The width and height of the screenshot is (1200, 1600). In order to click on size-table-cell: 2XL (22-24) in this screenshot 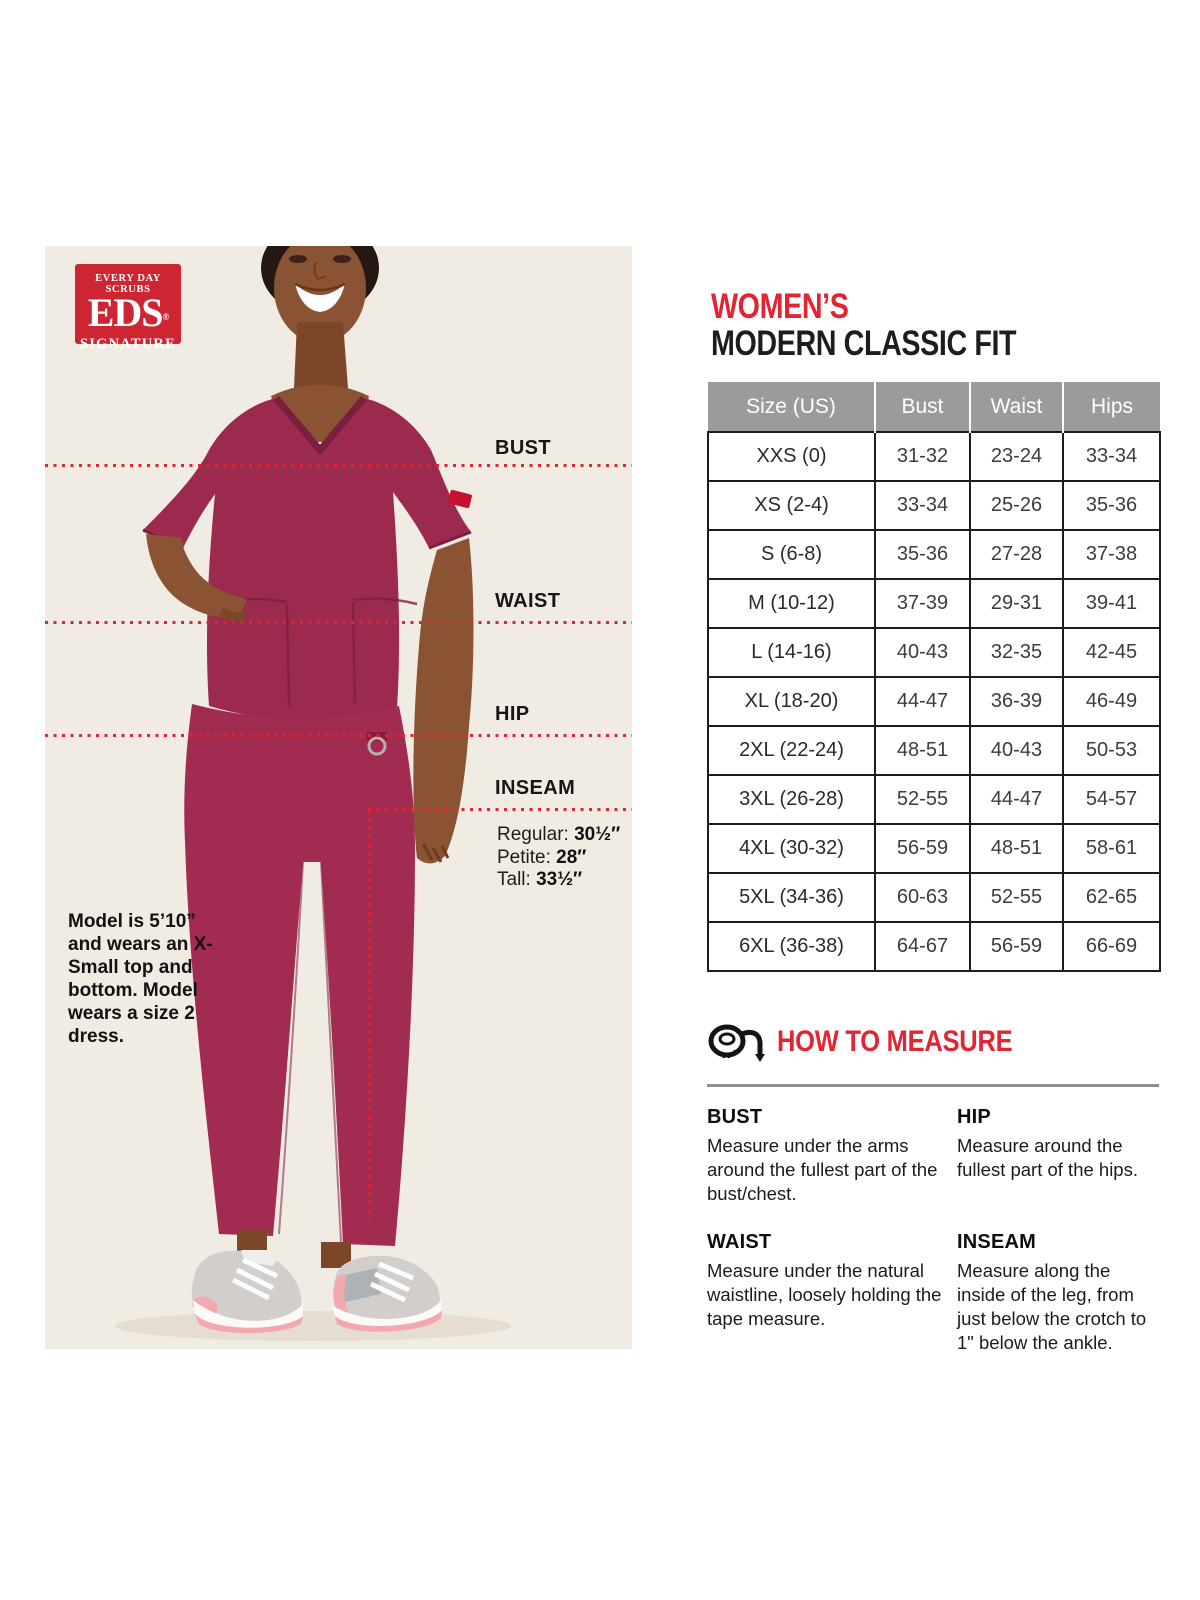, I will do `click(791, 750)`.